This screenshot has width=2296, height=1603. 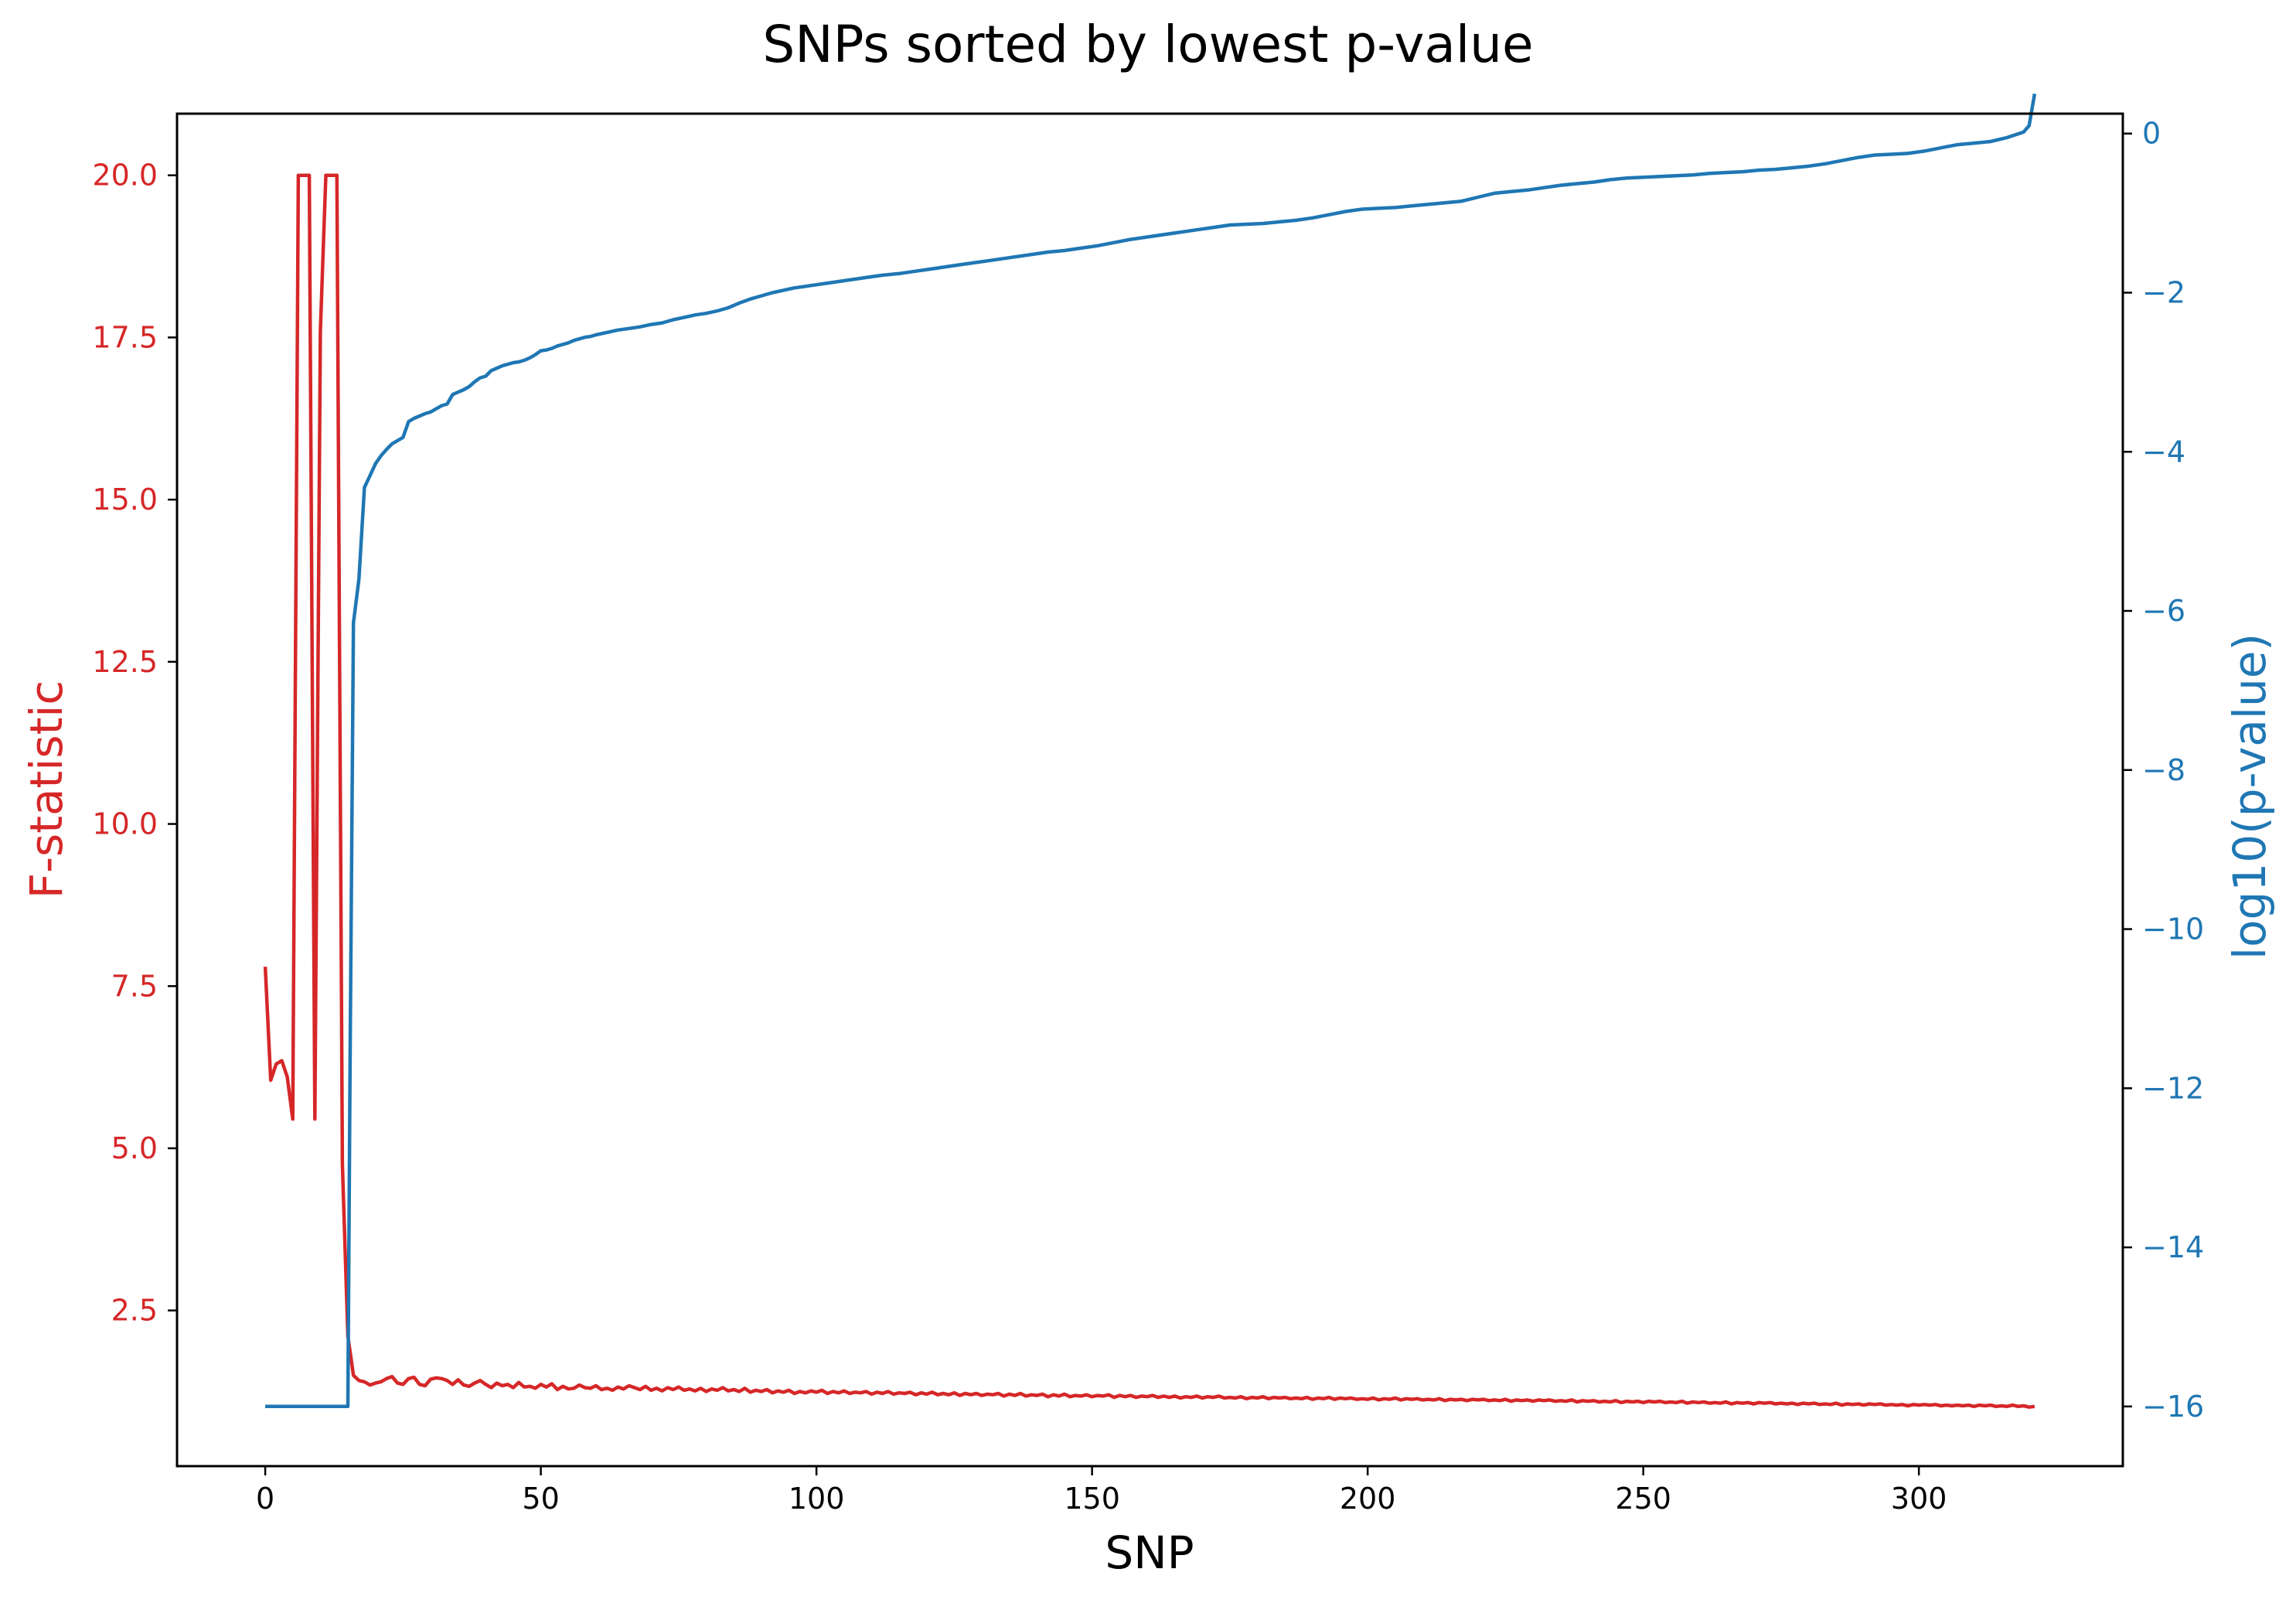 What do you see at coordinates (1919, 1499) in the screenshot?
I see `x-tick-label: 300` at bounding box center [1919, 1499].